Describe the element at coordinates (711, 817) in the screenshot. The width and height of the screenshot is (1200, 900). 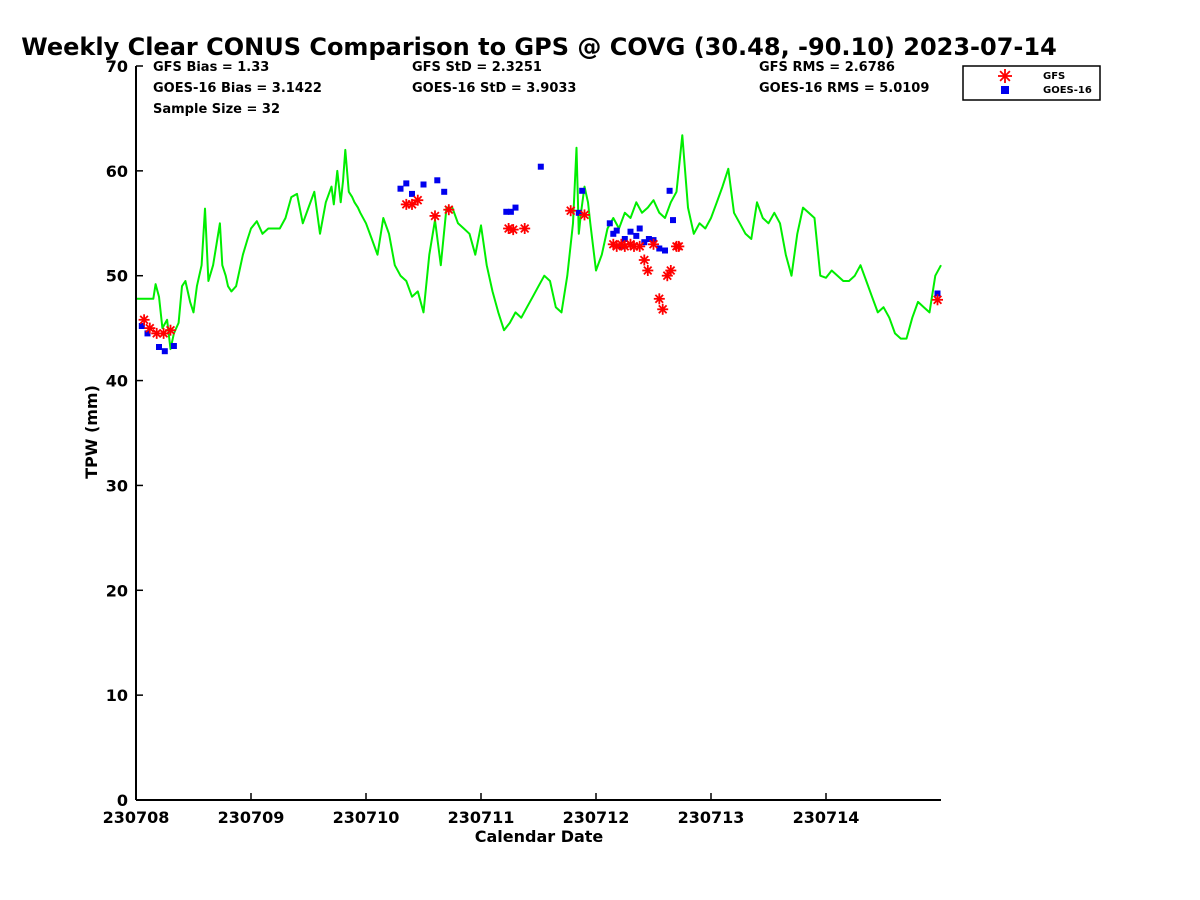
I see `x-tick-label: 230713` at that location.